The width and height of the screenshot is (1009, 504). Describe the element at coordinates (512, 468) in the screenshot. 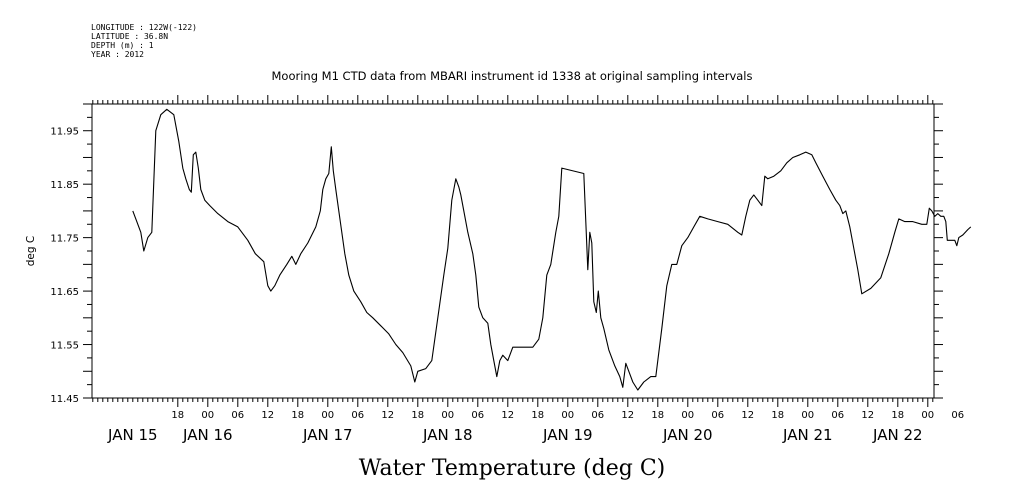

I see `x-axis-label: Water Temperature (deg C)` at that location.